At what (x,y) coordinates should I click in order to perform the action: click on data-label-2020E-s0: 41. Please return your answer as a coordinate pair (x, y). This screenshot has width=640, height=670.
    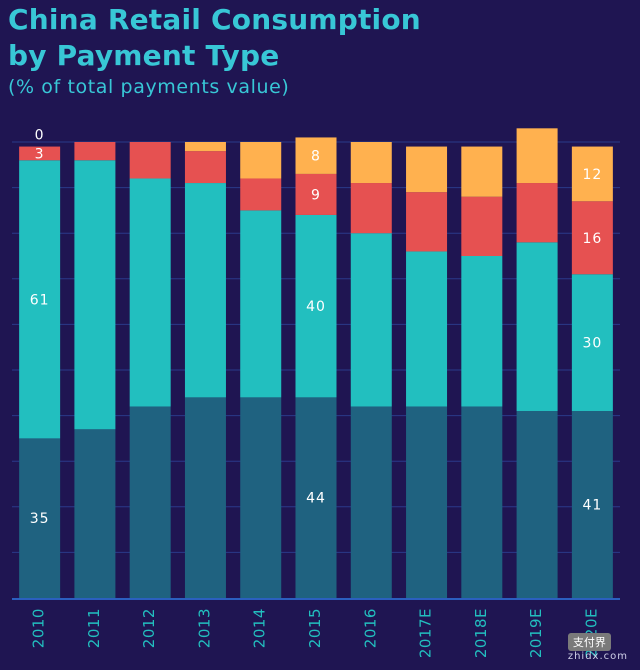
    Looking at the image, I should click on (592, 506).